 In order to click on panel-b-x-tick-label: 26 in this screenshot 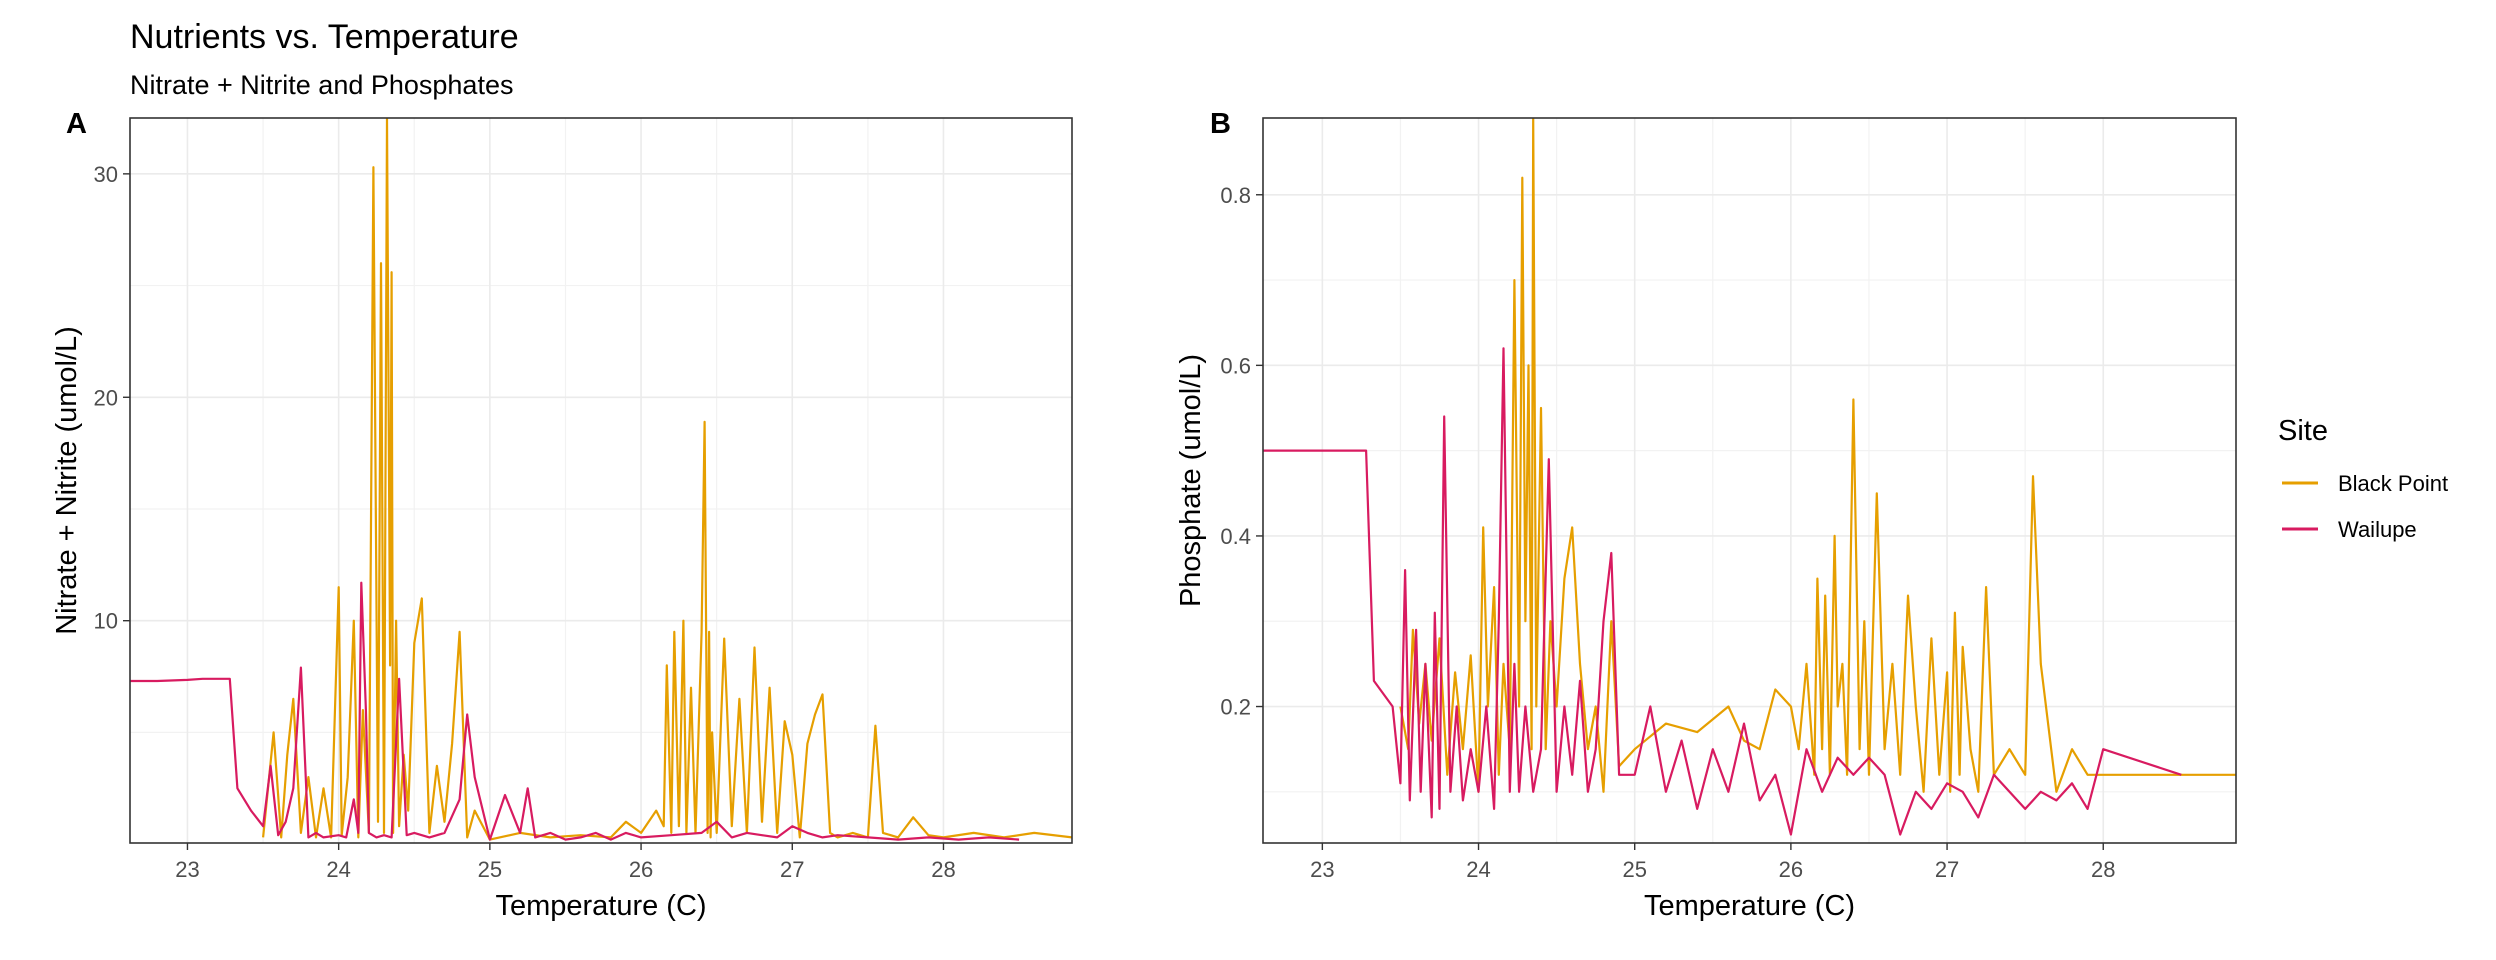, I will do `click(1791, 869)`.